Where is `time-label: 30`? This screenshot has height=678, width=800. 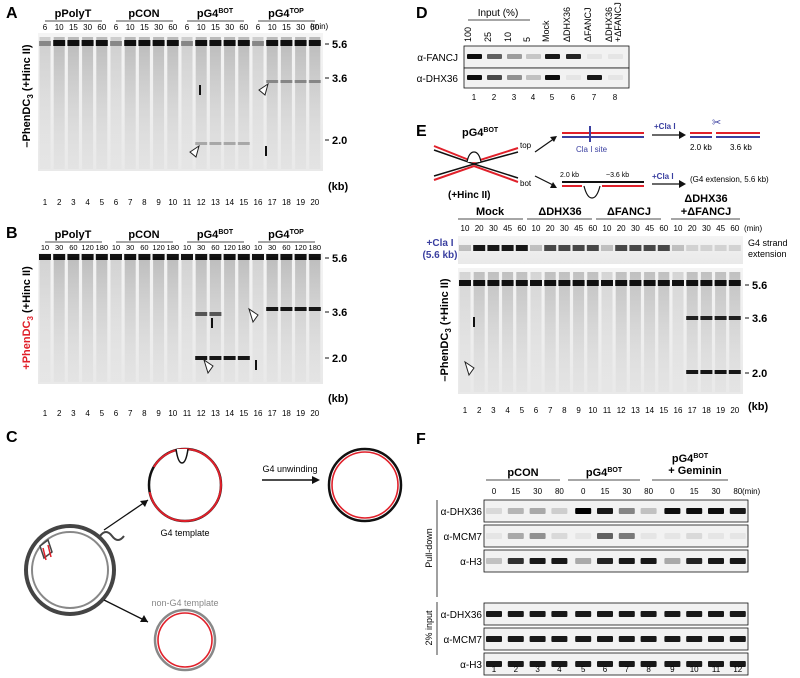 time-label: 30 is located at coordinates (201, 247).